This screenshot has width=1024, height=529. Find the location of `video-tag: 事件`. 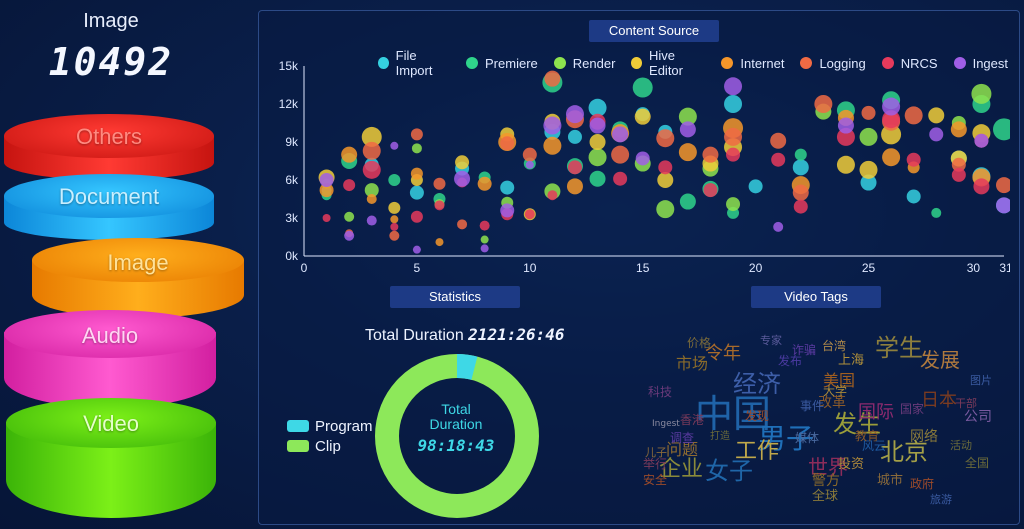

video-tag: 事件 is located at coordinates (812, 406).